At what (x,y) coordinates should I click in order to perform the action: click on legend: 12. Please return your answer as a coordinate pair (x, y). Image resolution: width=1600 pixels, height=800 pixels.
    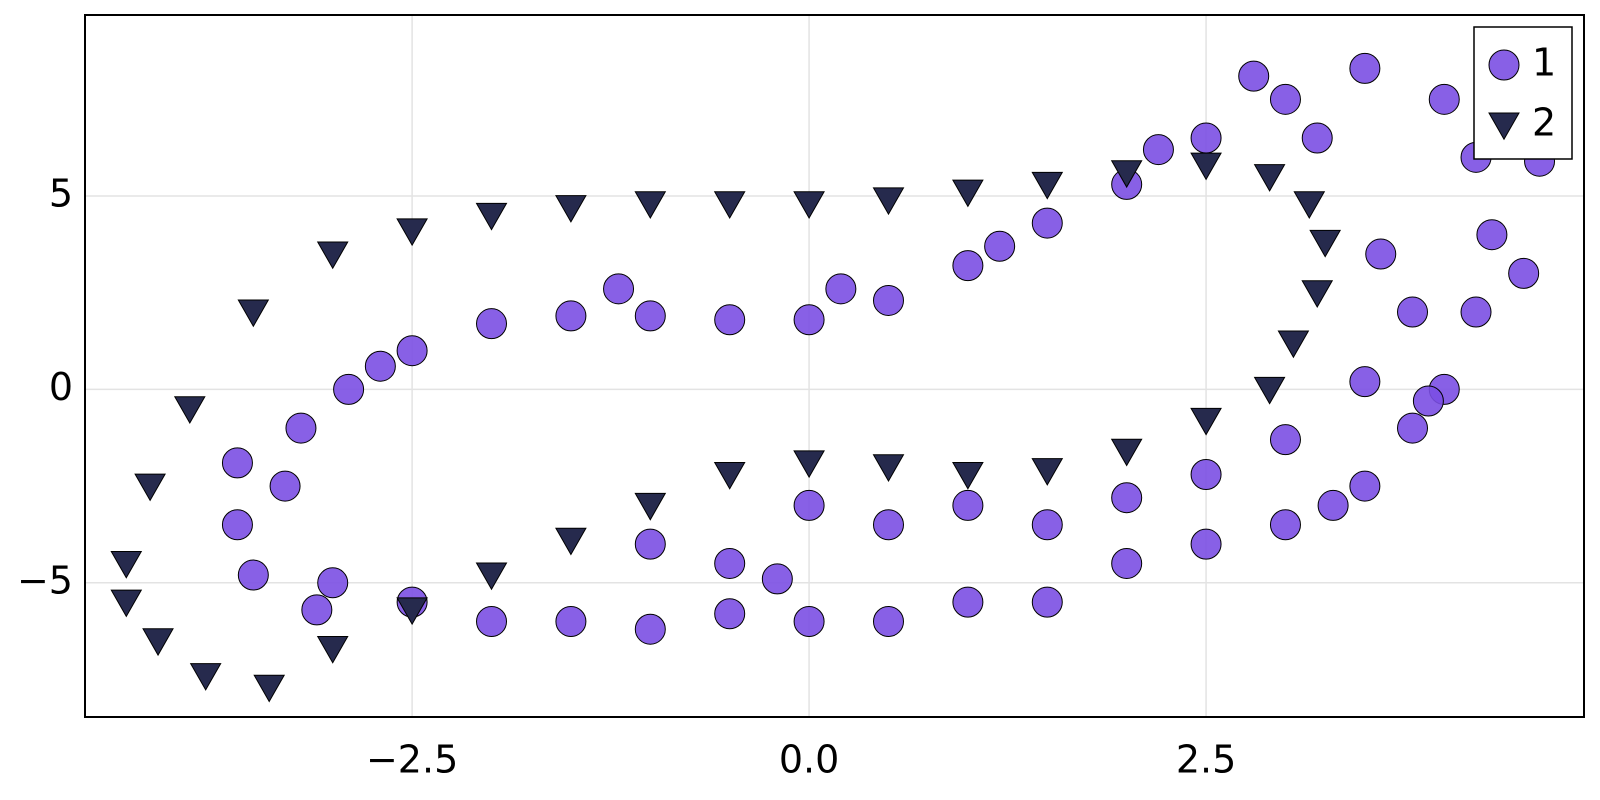
    Looking at the image, I should click on (1523, 93).